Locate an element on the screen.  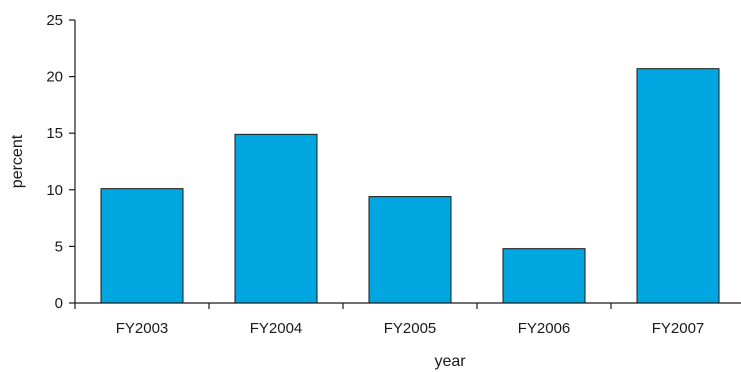
y-tick-label: 10 is located at coordinates (54, 190).